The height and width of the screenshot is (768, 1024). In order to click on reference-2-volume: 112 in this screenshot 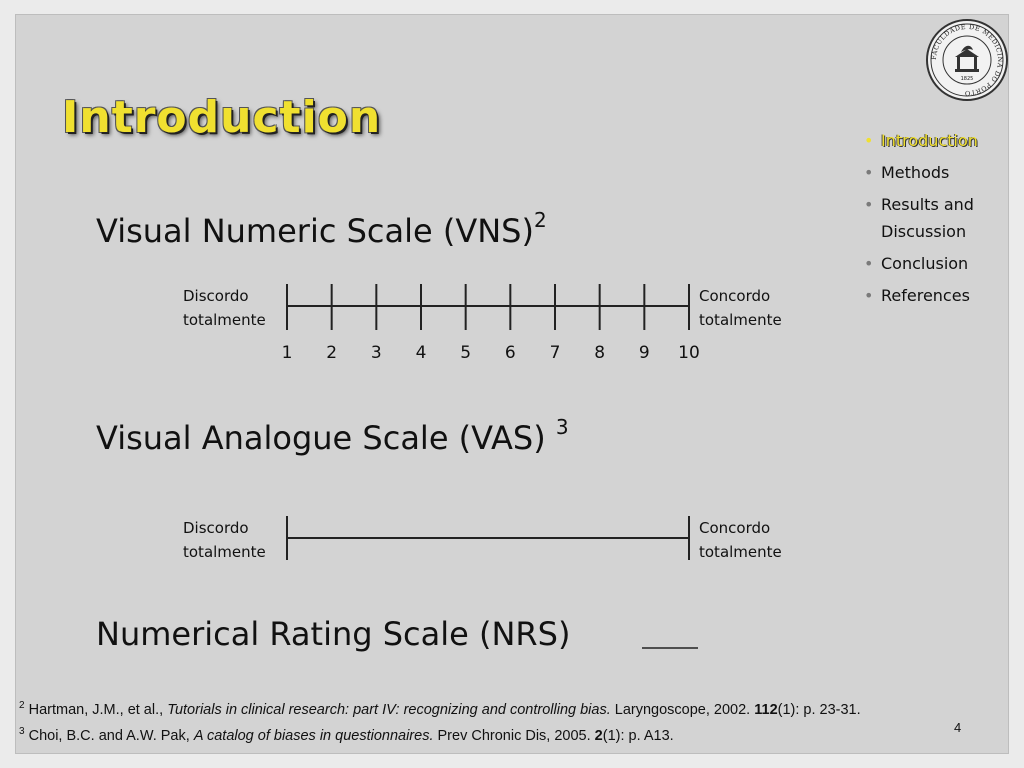, I will do `click(766, 709)`.